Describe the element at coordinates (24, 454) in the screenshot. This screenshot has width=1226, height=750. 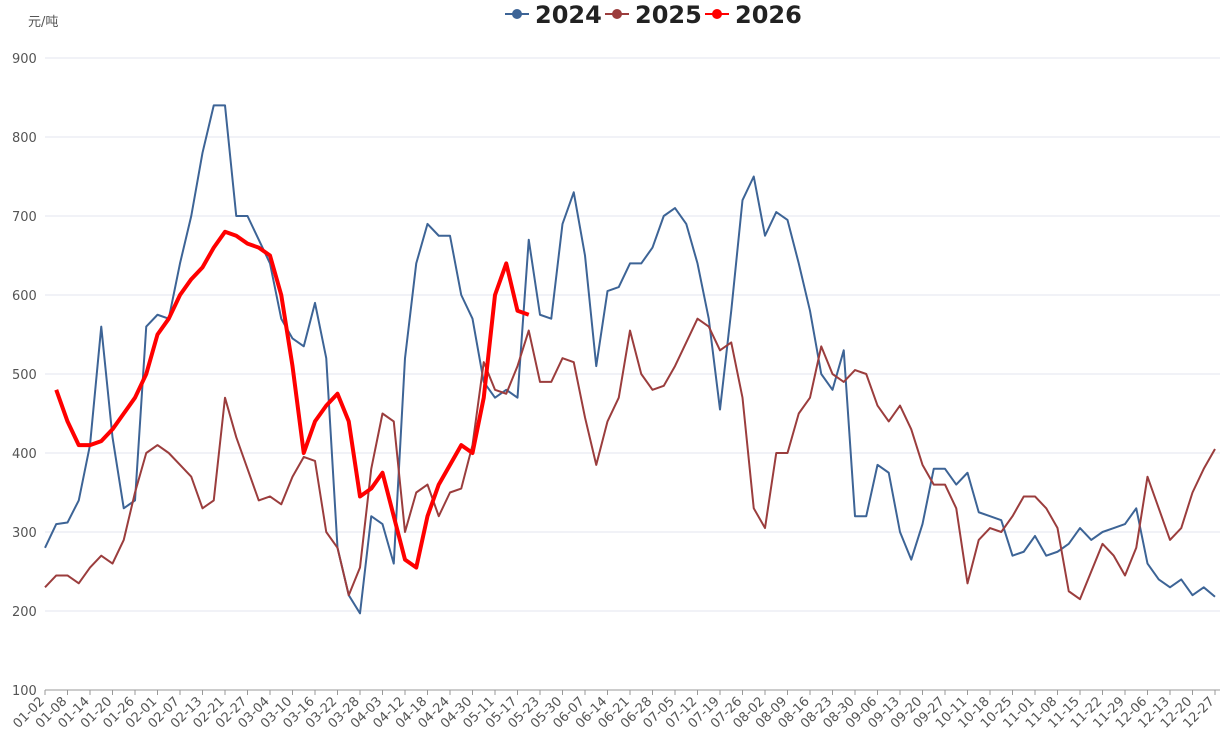
I see `y-tick-label: 400` at that location.